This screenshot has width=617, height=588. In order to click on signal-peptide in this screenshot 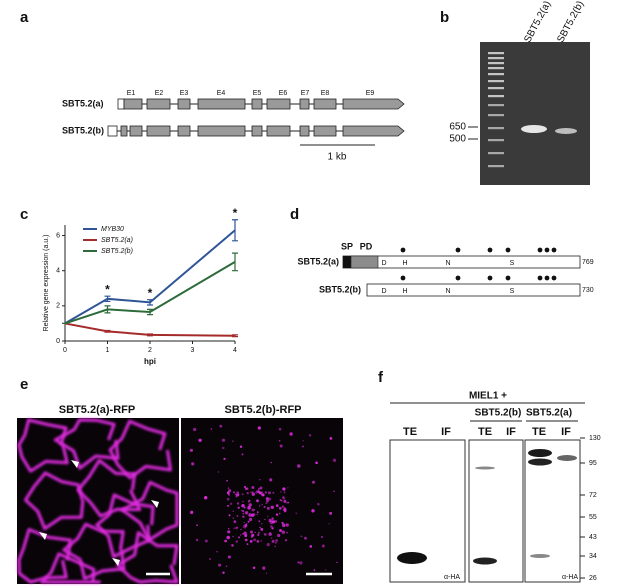, I will do `click(347, 262)`.